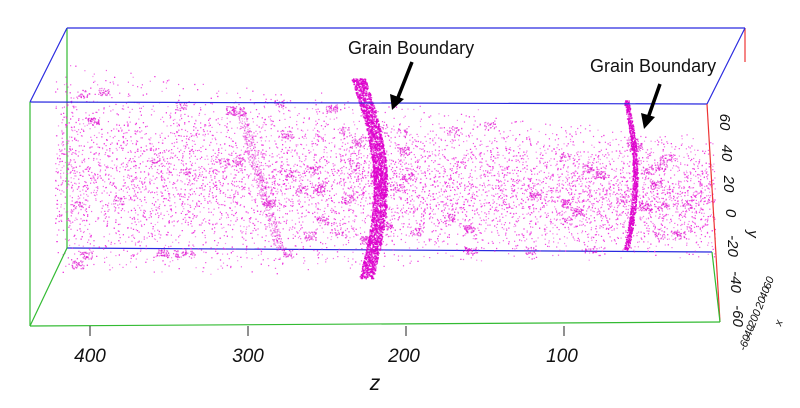 This screenshot has height=408, width=800. Describe the element at coordinates (90, 356) in the screenshot. I see `z-tick-label: 400` at that location.